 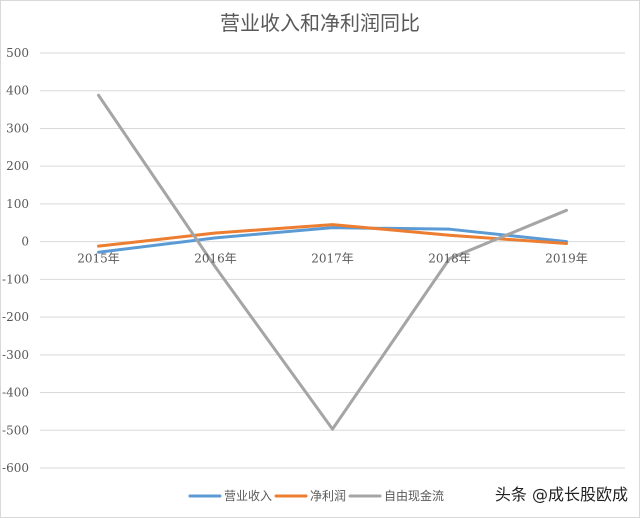 What do you see at coordinates (15, 355) in the screenshot?
I see `y-tick-label: -300` at bounding box center [15, 355].